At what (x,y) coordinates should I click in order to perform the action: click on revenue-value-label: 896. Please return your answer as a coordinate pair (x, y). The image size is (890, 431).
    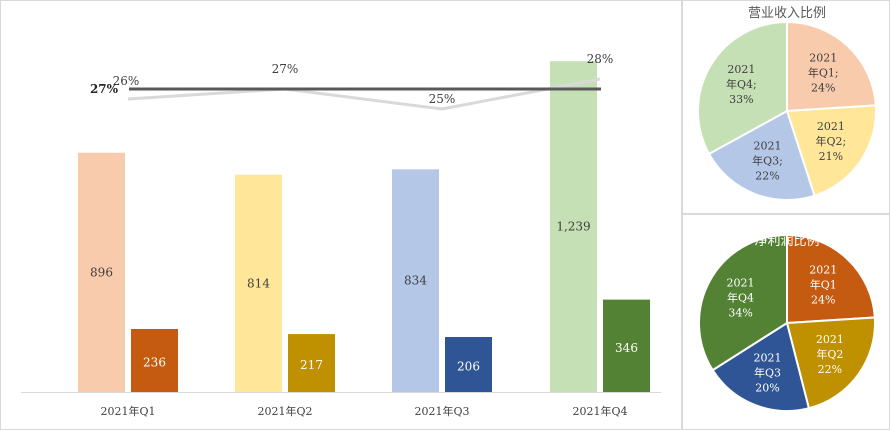
    Looking at the image, I should click on (101, 272).